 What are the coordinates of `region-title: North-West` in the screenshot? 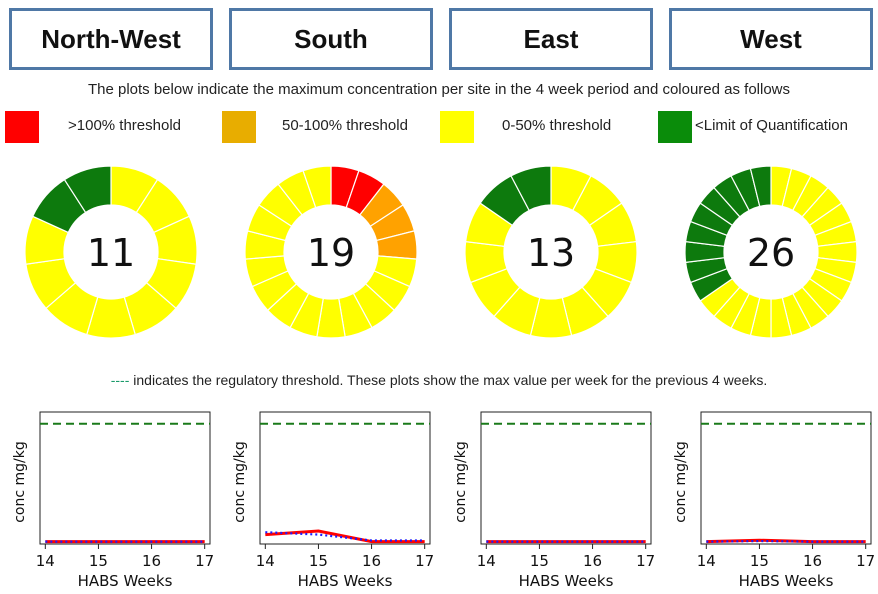 It's located at (111, 38).